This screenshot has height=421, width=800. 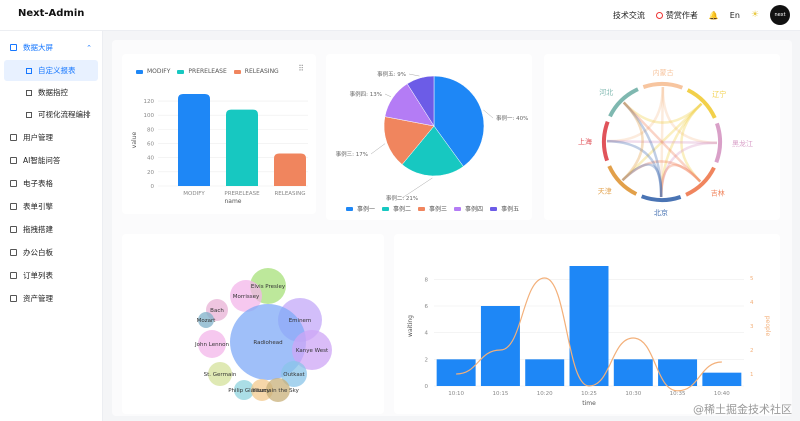 I want to click on top-actions: 技术交流 赞赏作者 🔔 En ☀ next, so click(x=701, y=15).